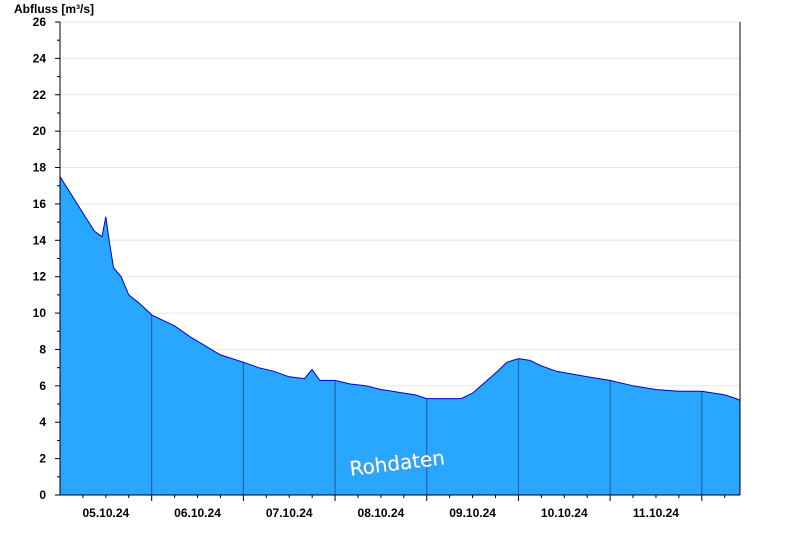 The width and height of the screenshot is (800, 550). What do you see at coordinates (40, 58) in the screenshot?
I see `y-tick-label: 24` at bounding box center [40, 58].